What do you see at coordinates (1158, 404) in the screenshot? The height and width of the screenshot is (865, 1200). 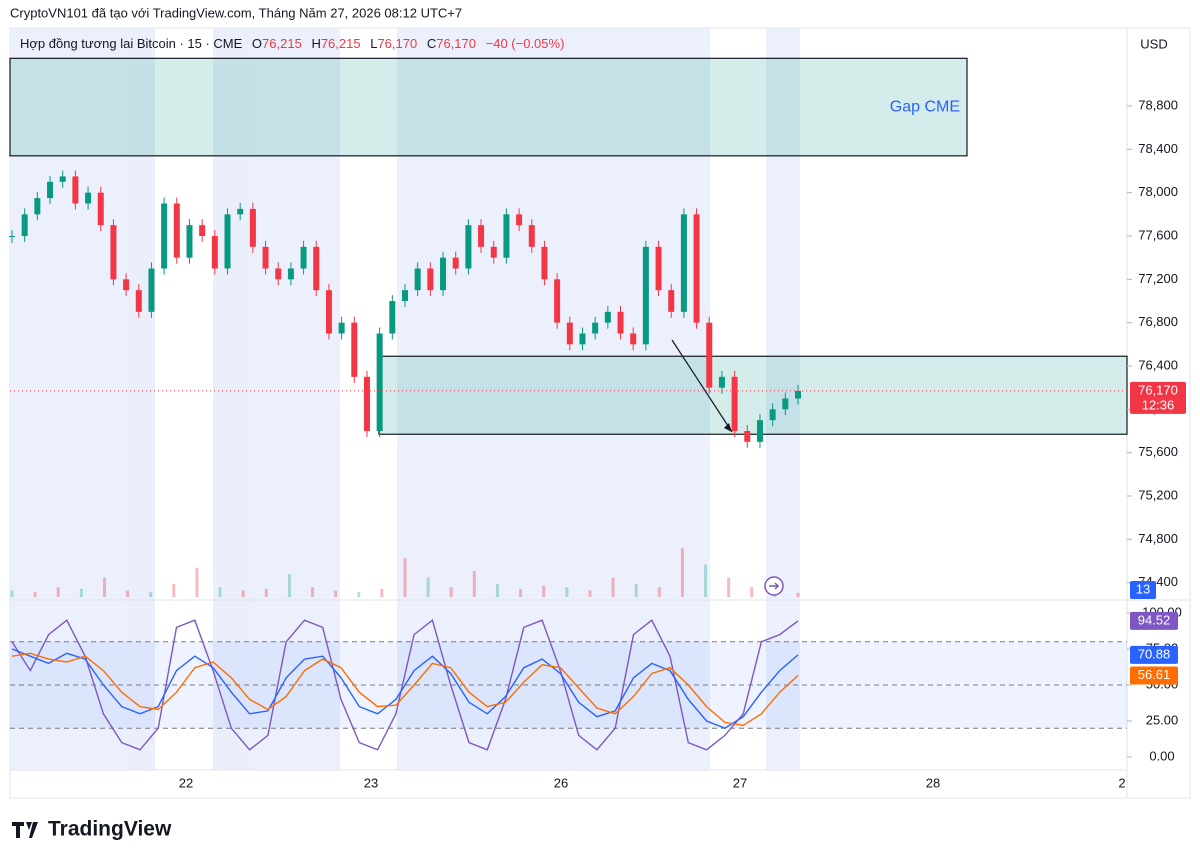 I see `countdown: 12:36` at bounding box center [1158, 404].